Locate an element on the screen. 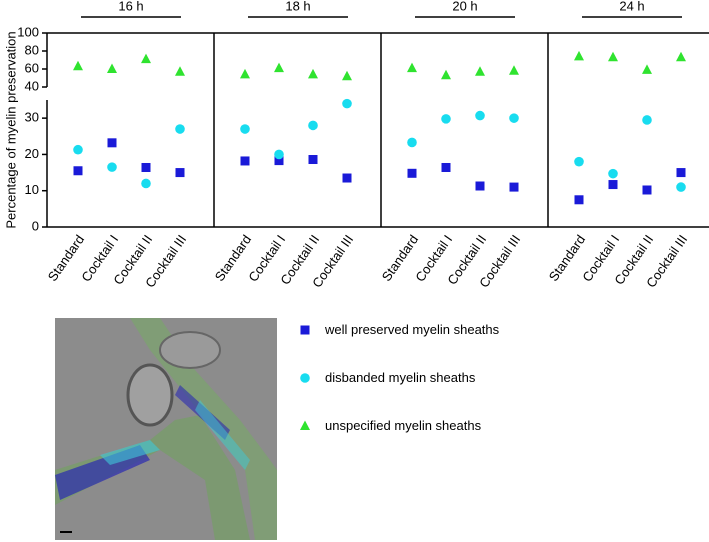 Image resolution: width=709 pixels, height=542 pixels. panel-title: 18 h is located at coordinates (297, 6).